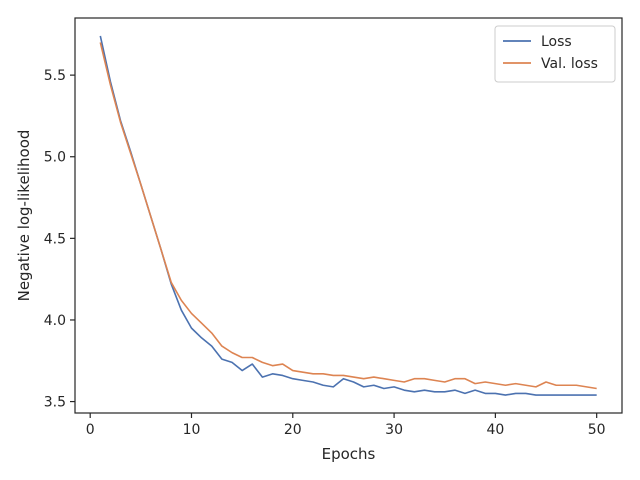 The height and width of the screenshot is (480, 640). I want to click on legend: Loss Val. loss, so click(555, 54).